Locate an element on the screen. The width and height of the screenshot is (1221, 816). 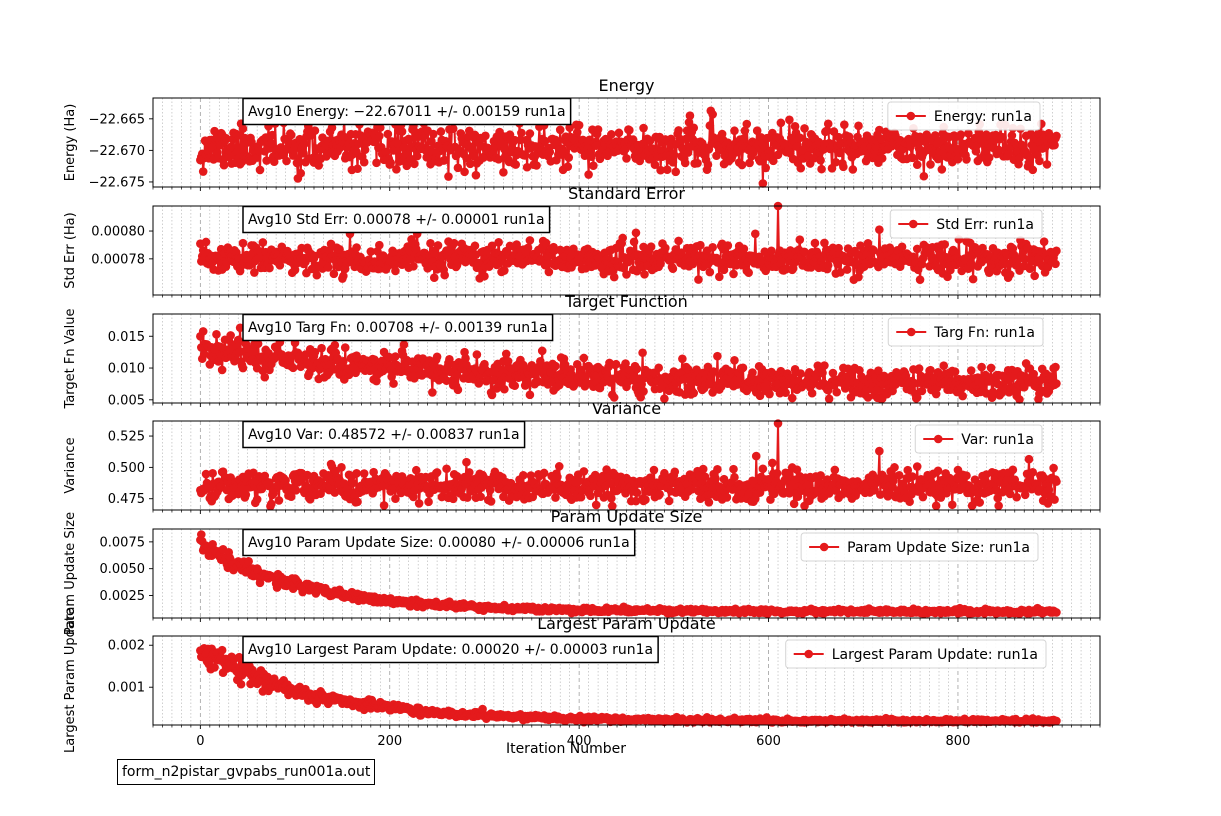
y-tick-label: −22.675 is located at coordinates (117, 182).